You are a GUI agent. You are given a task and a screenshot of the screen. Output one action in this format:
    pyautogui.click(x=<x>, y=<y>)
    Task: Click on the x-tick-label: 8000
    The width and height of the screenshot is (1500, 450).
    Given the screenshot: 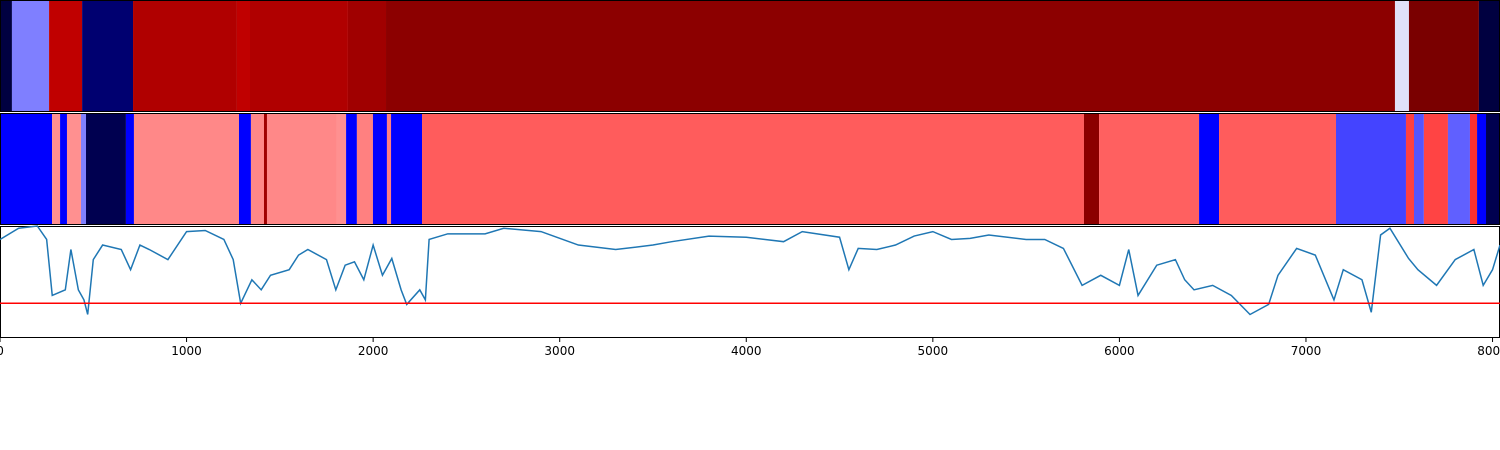 What is the action you would take?
    pyautogui.click(x=1488, y=351)
    